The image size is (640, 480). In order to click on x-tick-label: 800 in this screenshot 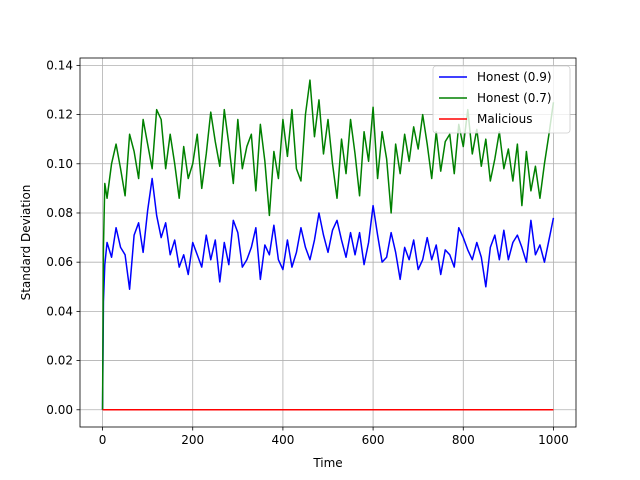, I will do `click(463, 440)`.